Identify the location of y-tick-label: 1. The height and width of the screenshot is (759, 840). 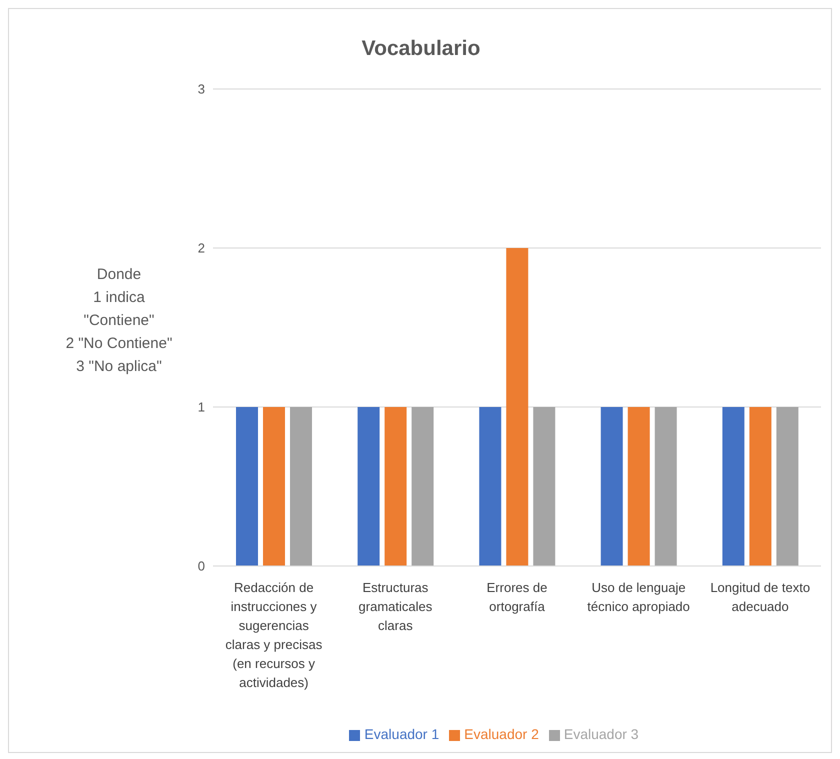
(201, 407).